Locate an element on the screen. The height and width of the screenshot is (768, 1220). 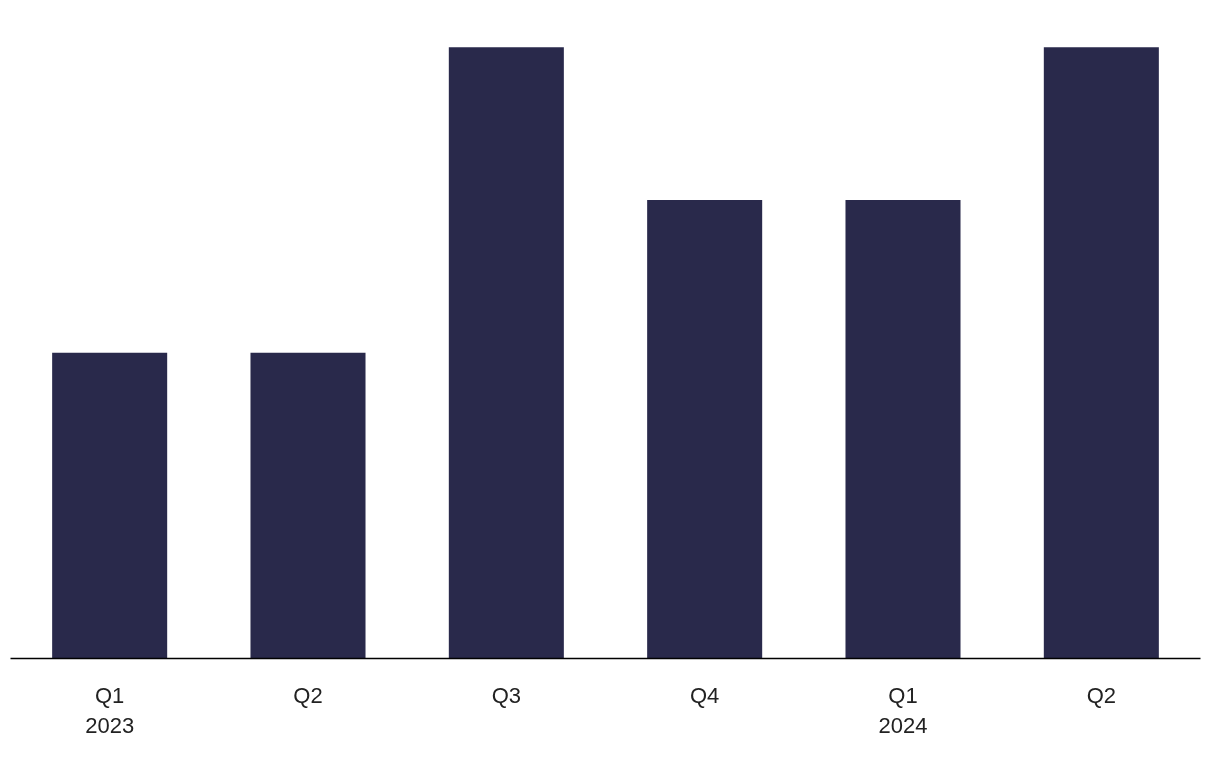
x-tick-label: Q3 is located at coordinates (506, 695).